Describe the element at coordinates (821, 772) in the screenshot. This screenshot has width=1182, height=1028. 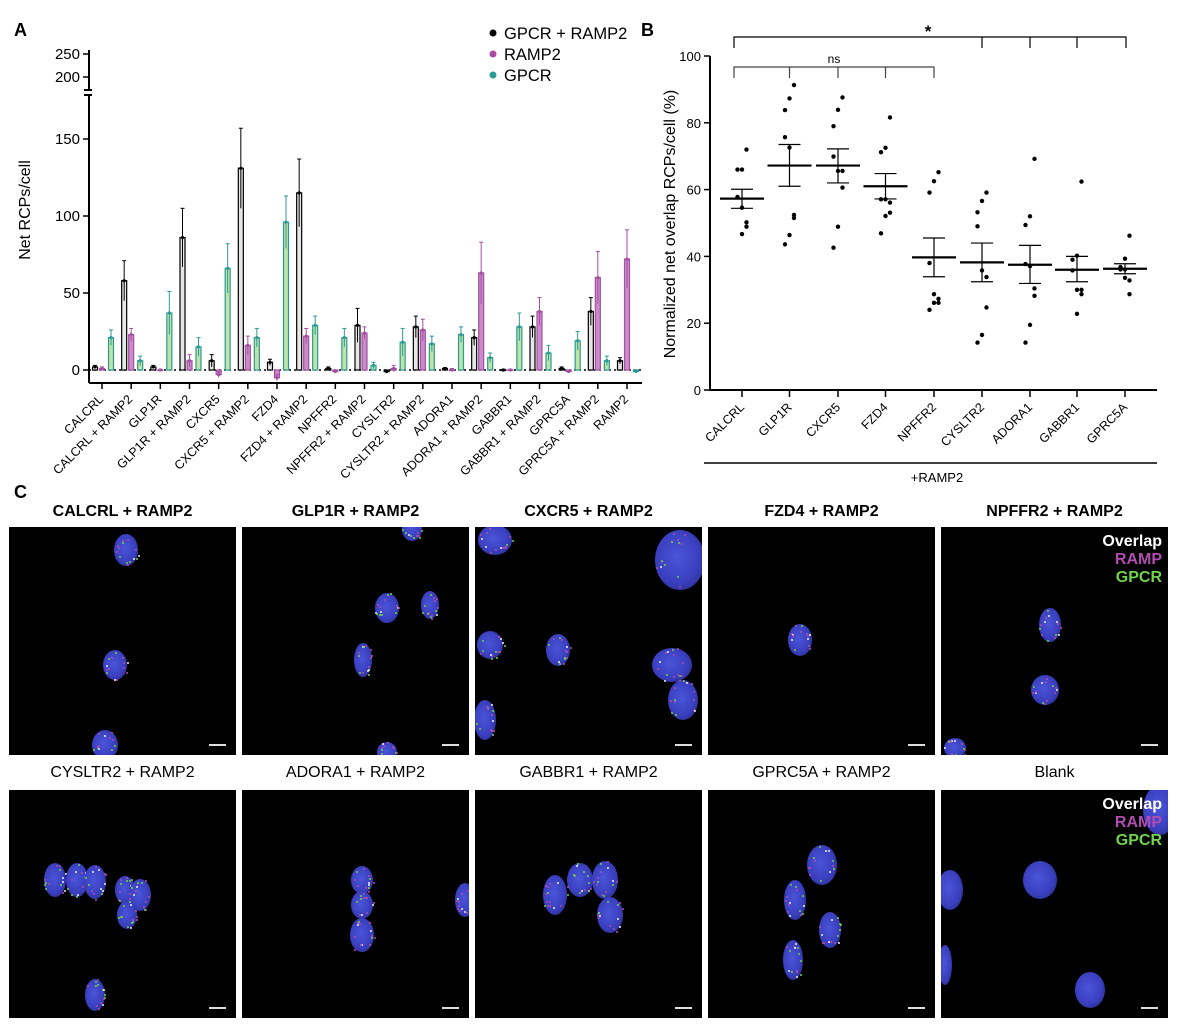
I see `micrograph-title: GPRC5A + RAMP2` at that location.